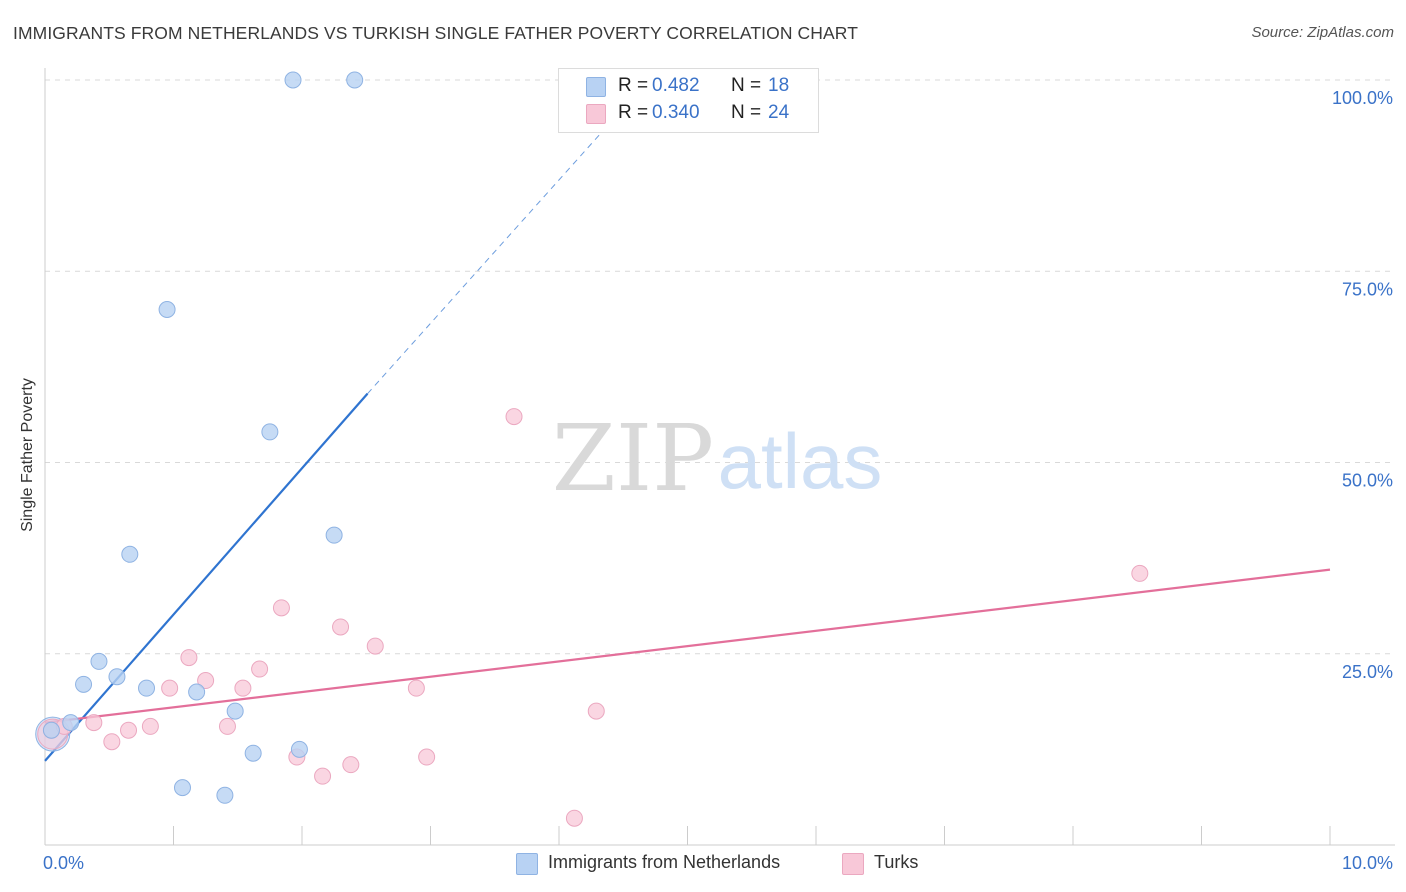 This screenshot has height=892, width=1406. What do you see at coordinates (596, 114) in the screenshot?
I see `legend-swatch-pink` at bounding box center [596, 114].